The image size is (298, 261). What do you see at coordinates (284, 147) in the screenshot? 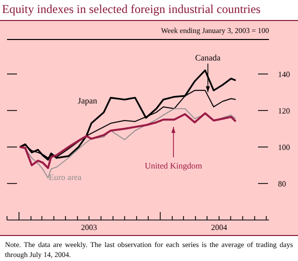
I see `y-tick-label: 100` at bounding box center [284, 147].